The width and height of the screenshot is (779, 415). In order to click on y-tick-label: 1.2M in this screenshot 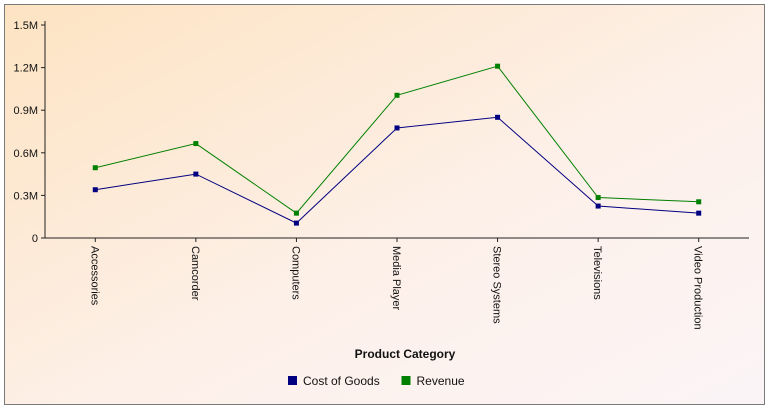, I will do `click(26, 69)`.